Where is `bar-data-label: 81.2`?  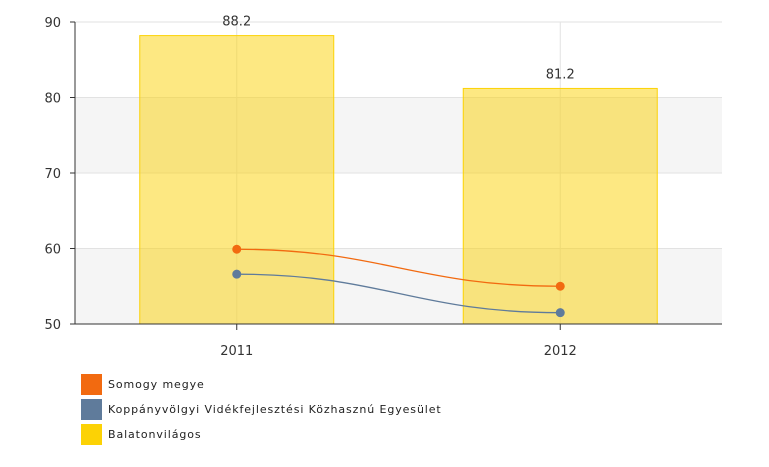
bar-data-label: 81.2 is located at coordinates (560, 74).